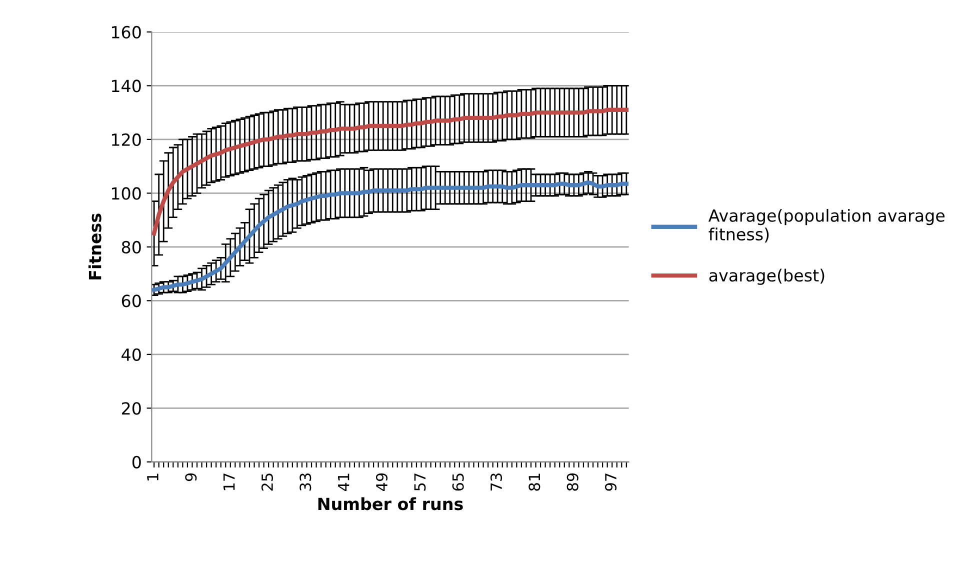 The height and width of the screenshot is (581, 960). I want to click on legend-label: avarage(best), so click(766, 276).